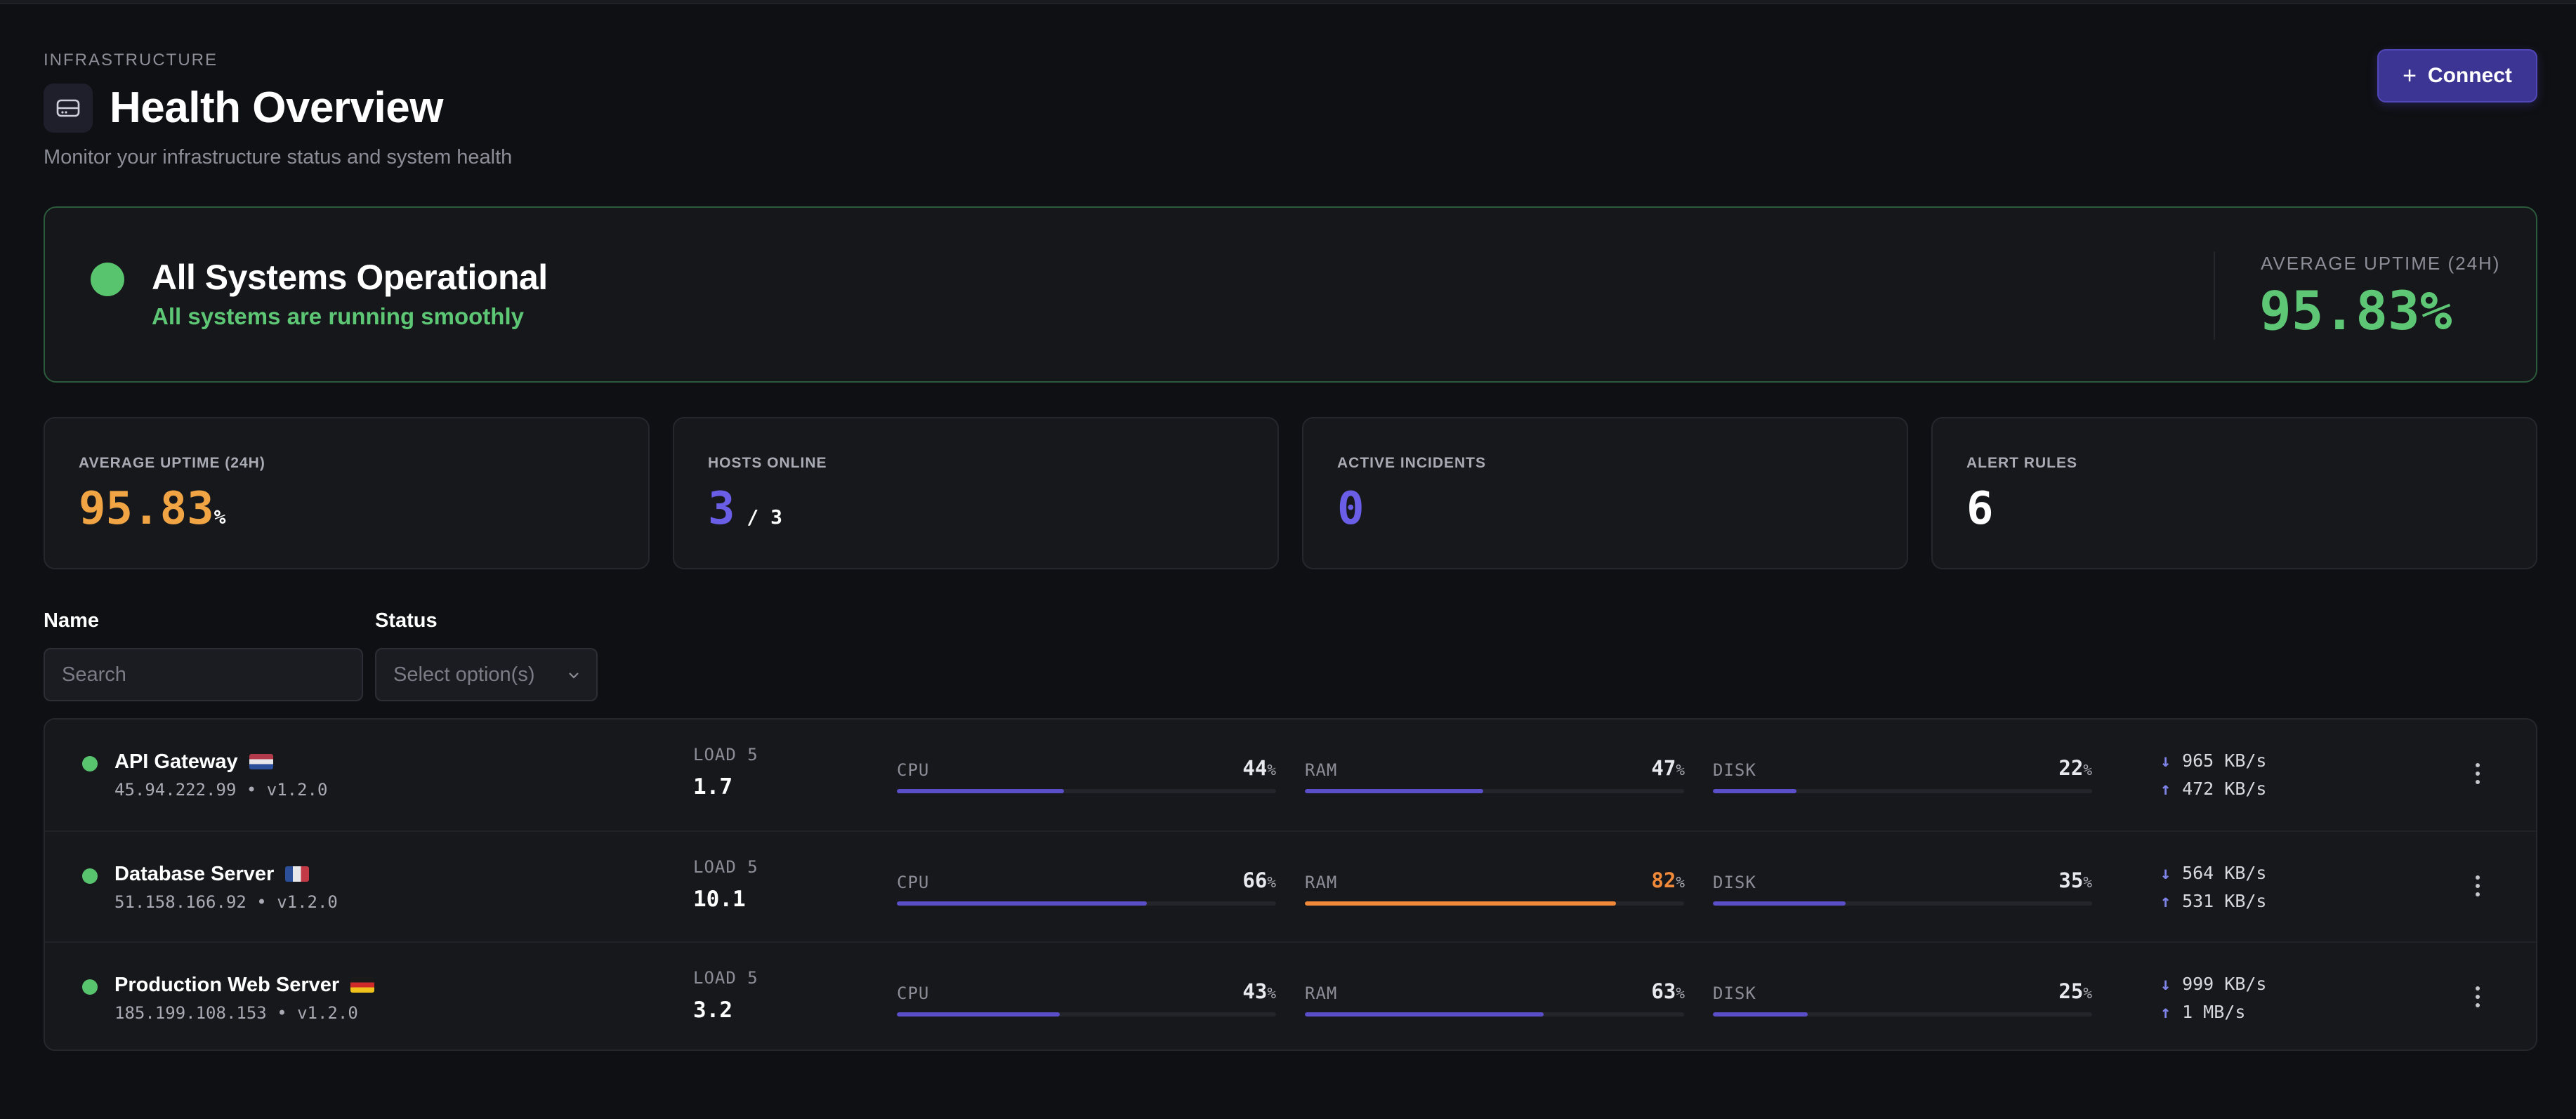  What do you see at coordinates (350, 277) in the screenshot?
I see `status-title: All Systems Operational` at bounding box center [350, 277].